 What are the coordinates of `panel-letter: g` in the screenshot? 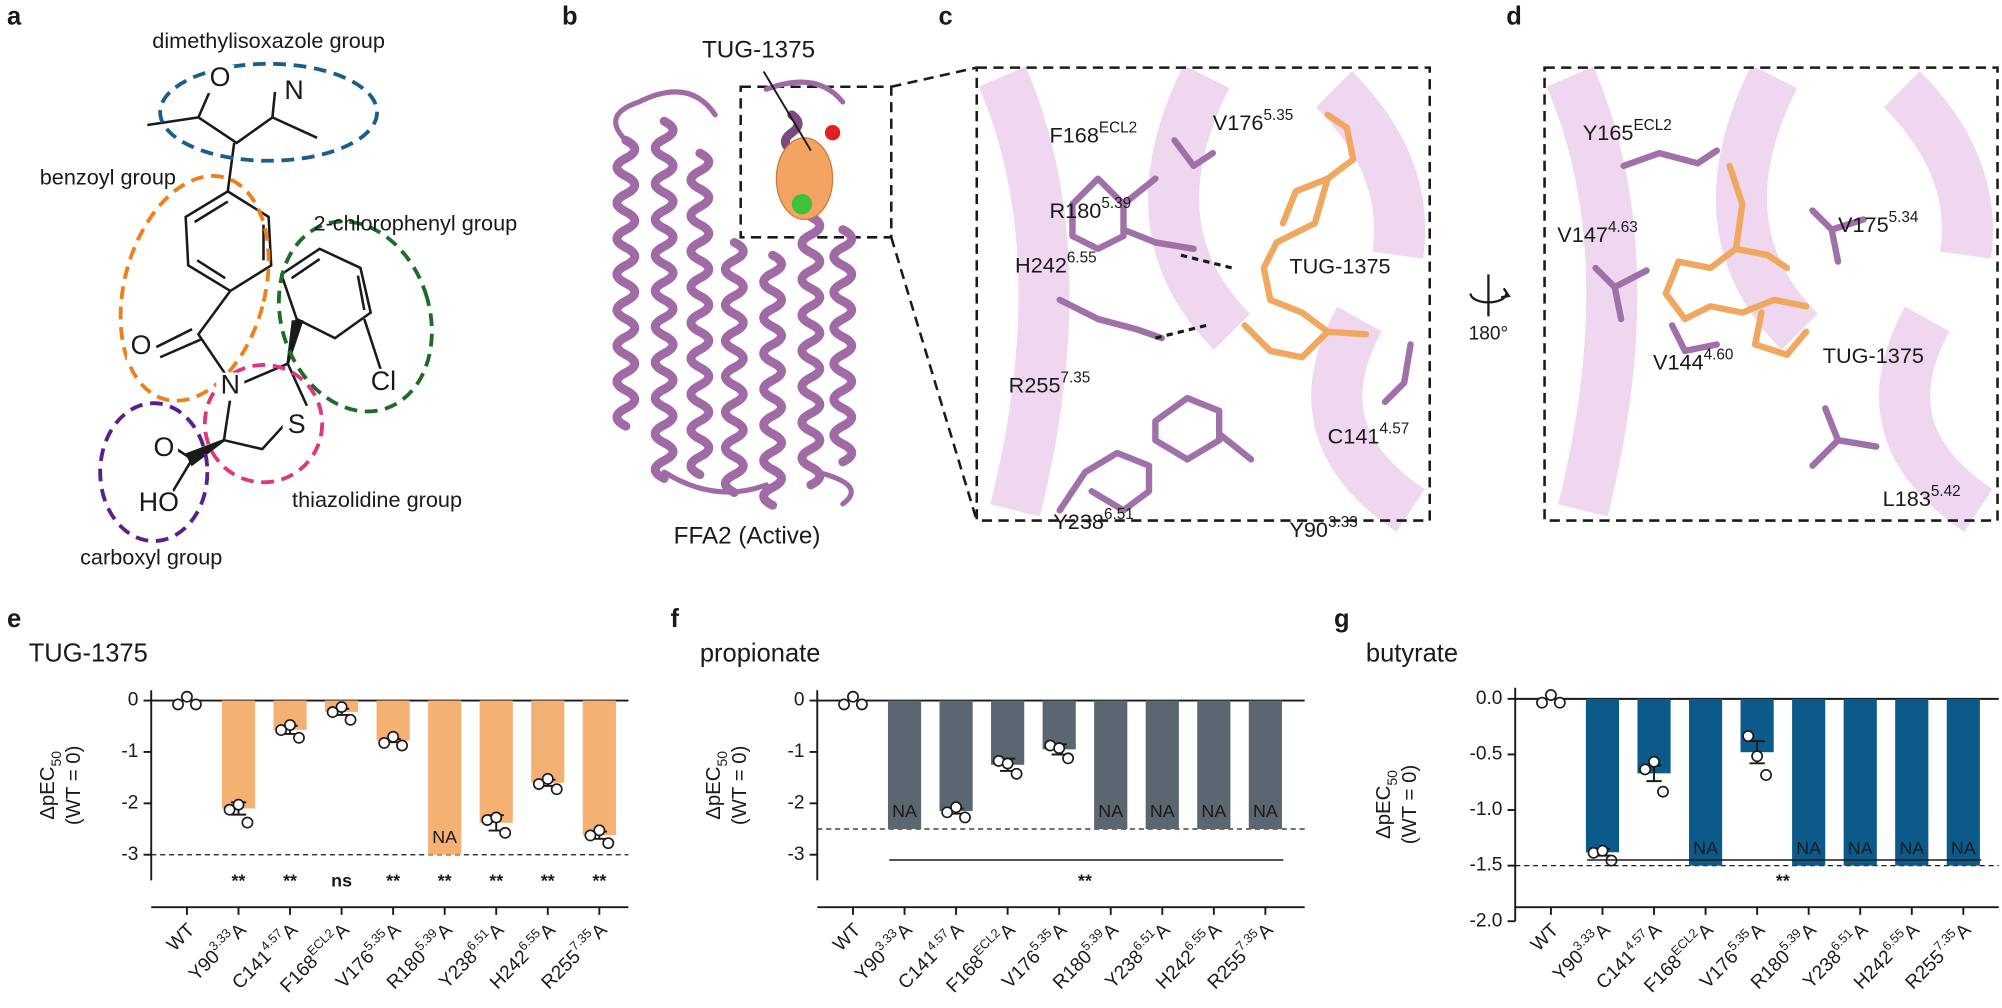 It's located at (1342, 619).